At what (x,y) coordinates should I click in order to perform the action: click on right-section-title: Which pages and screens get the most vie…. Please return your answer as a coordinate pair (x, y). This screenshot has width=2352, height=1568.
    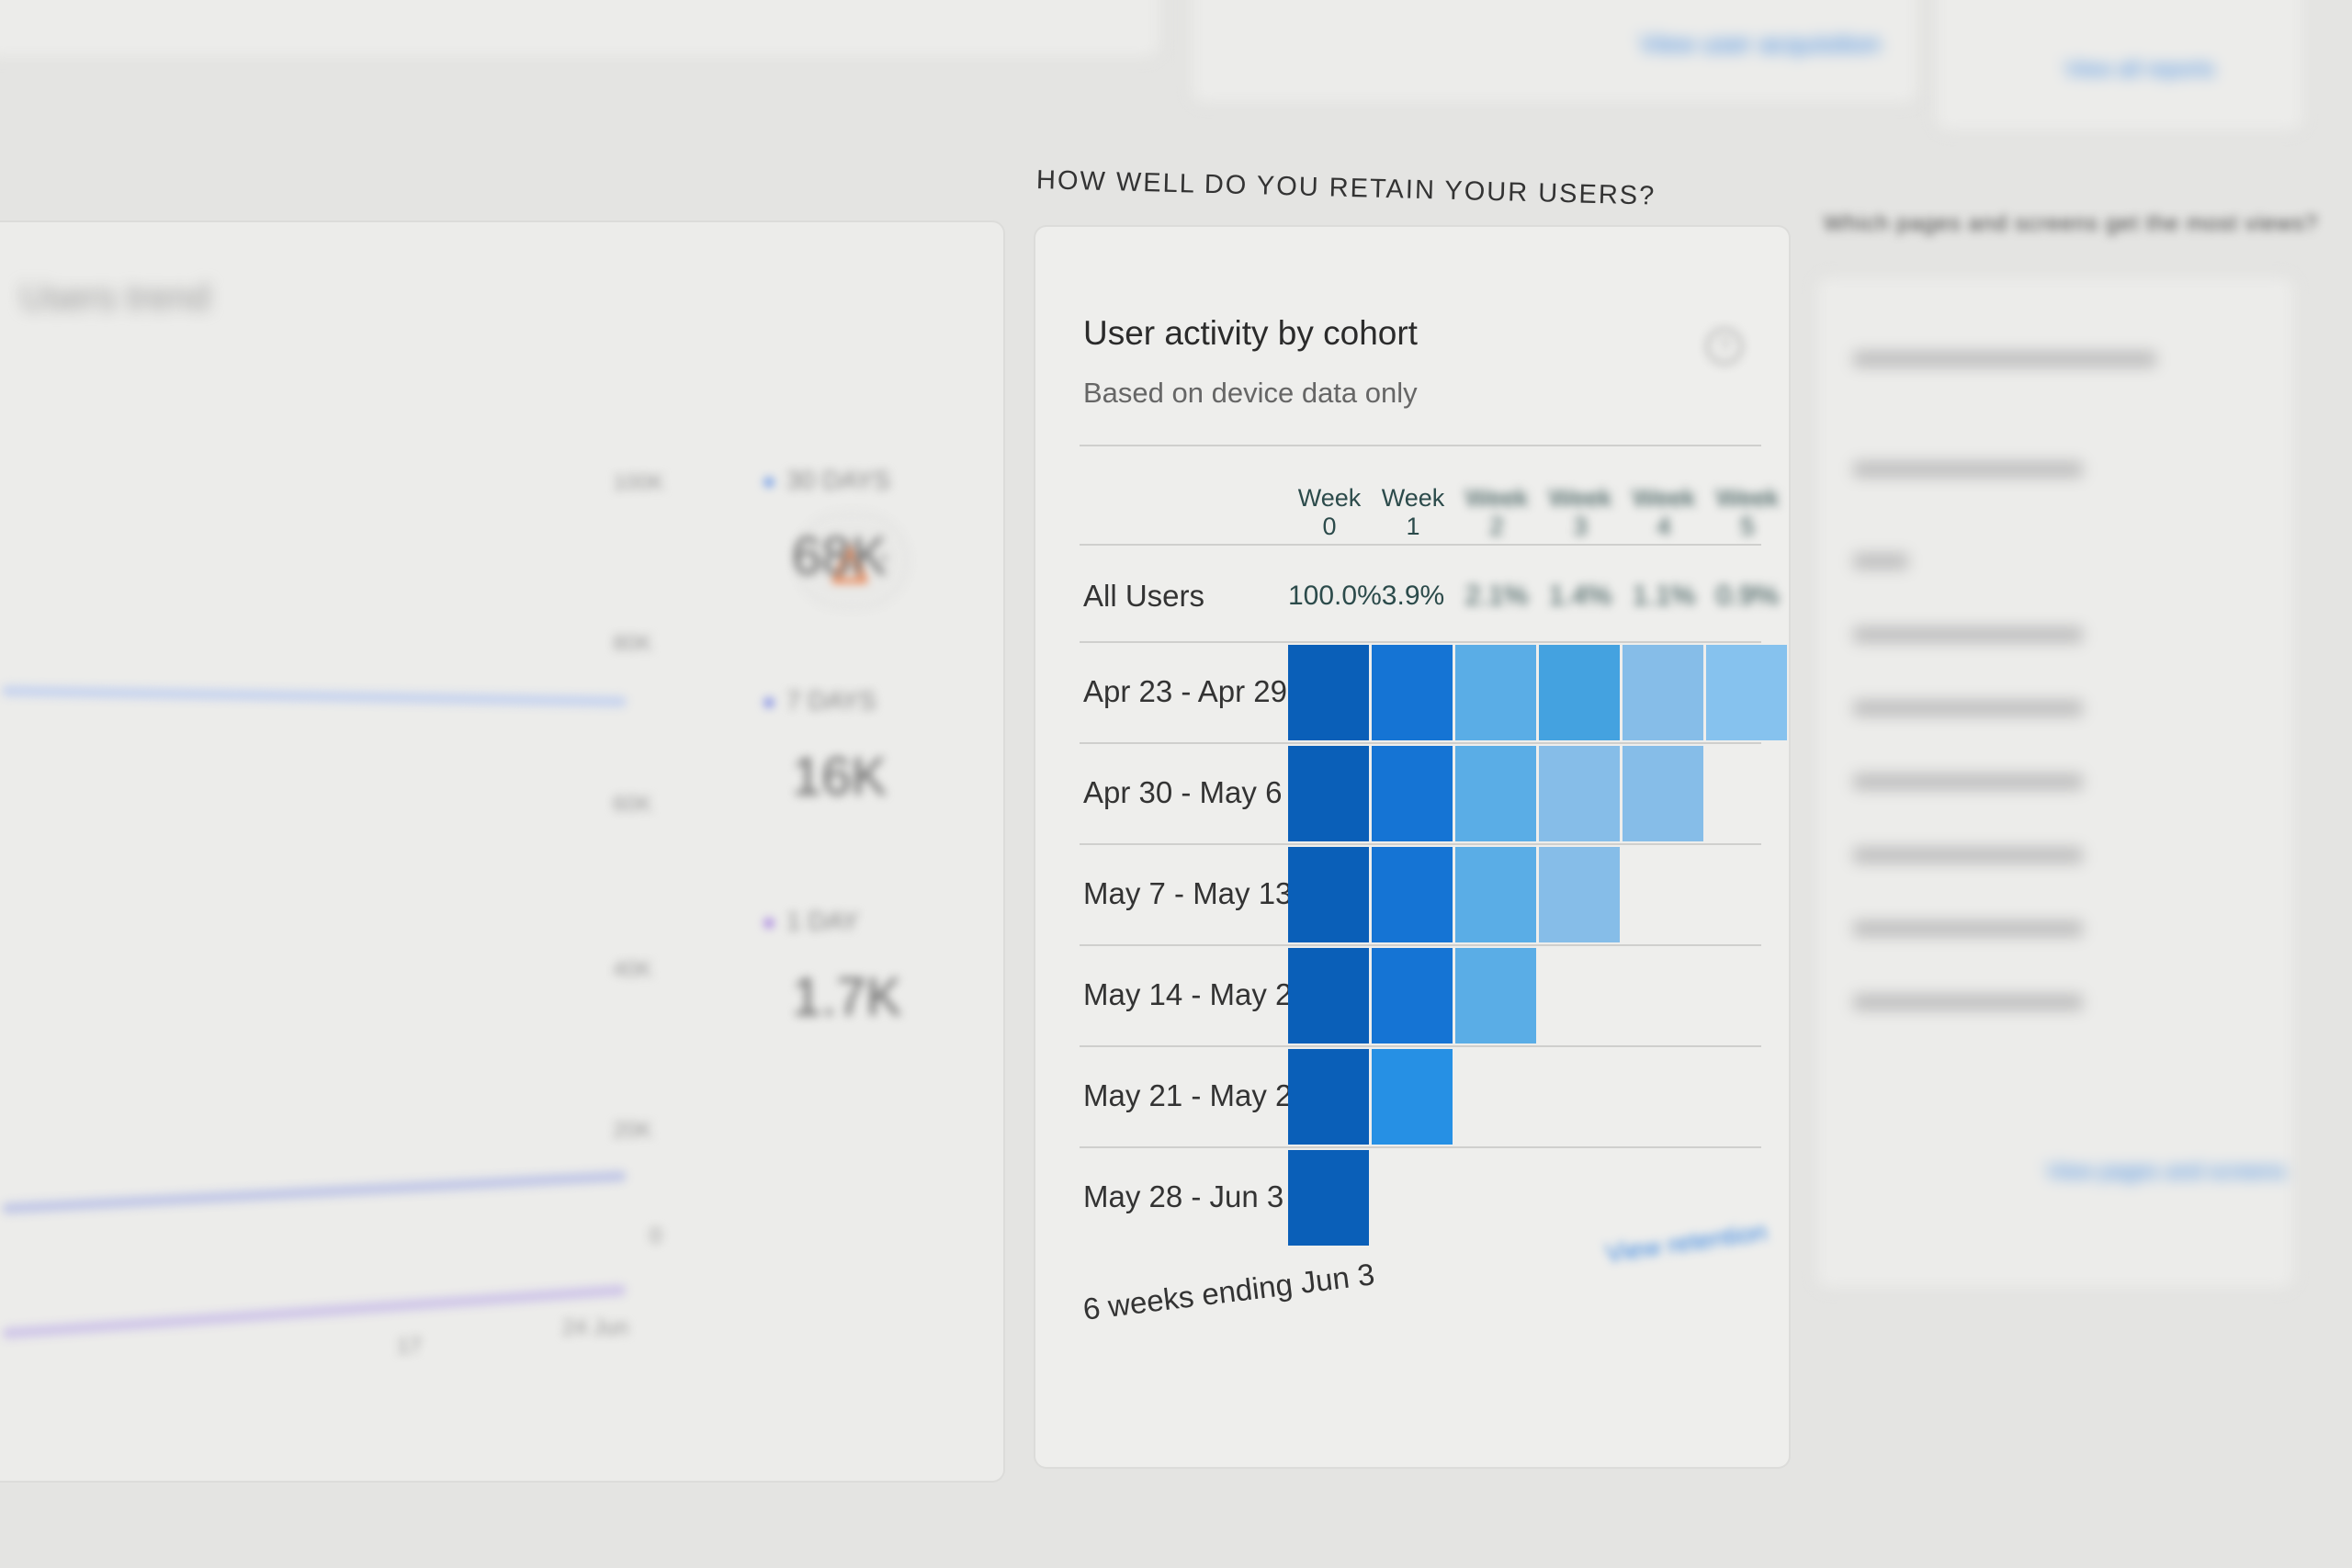
    Looking at the image, I should click on (2071, 223).